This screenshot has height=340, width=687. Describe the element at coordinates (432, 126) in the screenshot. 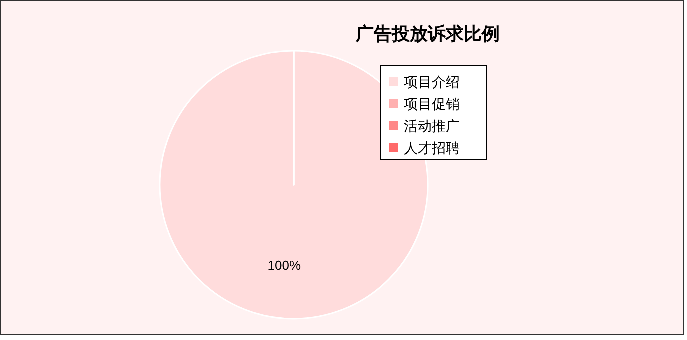

I see `legend-label: 活动推广` at that location.